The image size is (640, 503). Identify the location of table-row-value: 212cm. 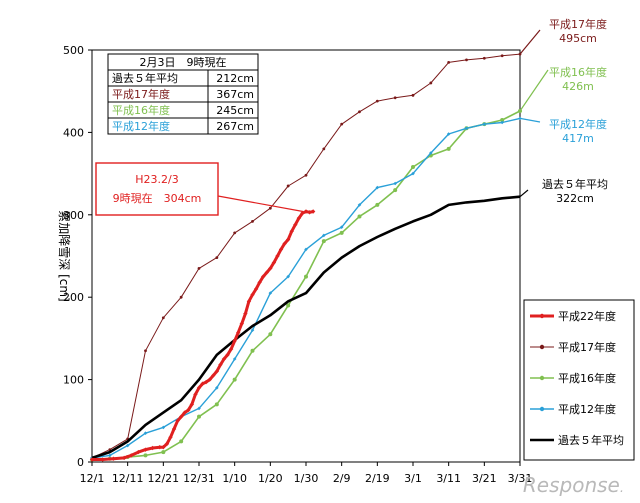
(235, 78).